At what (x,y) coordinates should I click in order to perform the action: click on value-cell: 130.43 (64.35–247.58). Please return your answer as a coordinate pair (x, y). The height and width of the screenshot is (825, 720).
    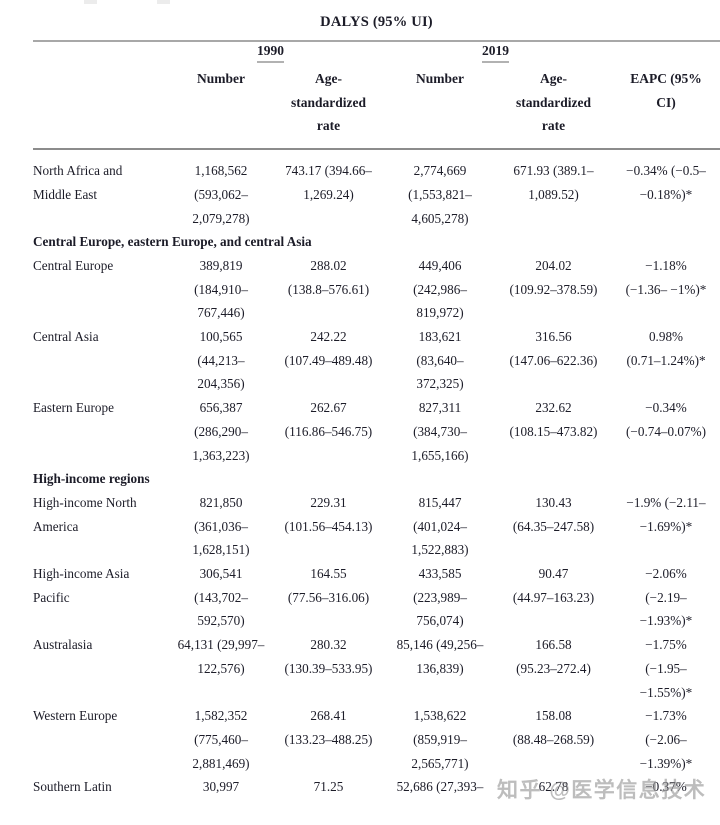
    Looking at the image, I should click on (553, 526).